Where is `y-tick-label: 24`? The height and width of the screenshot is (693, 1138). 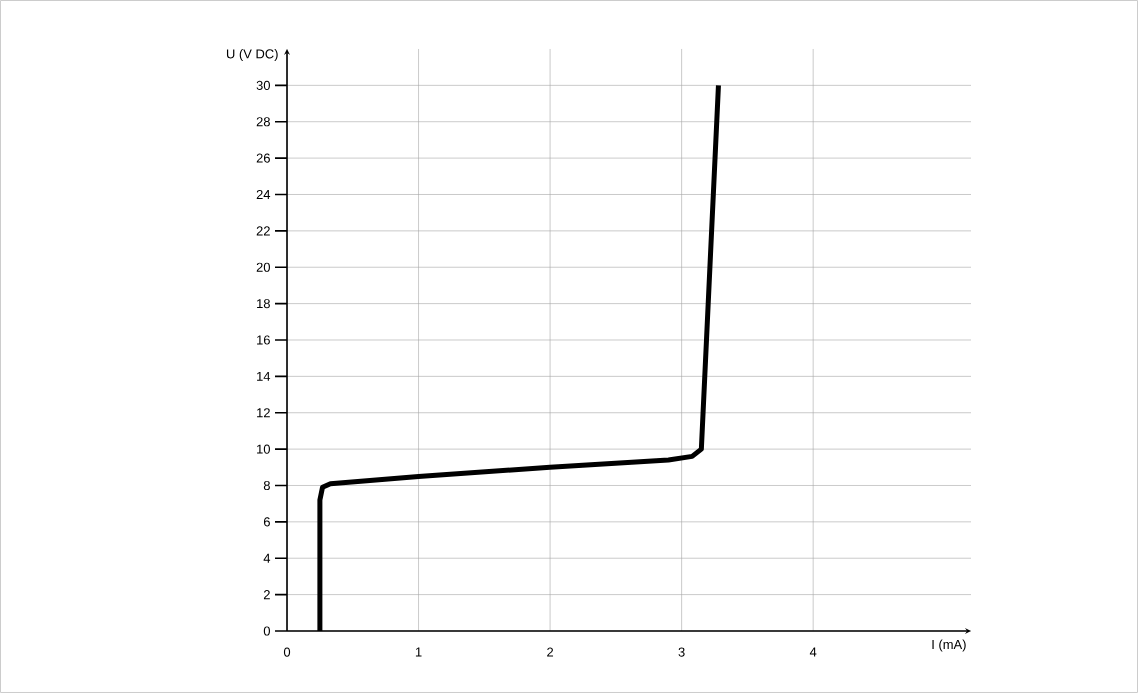 y-tick-label: 24 is located at coordinates (263, 194).